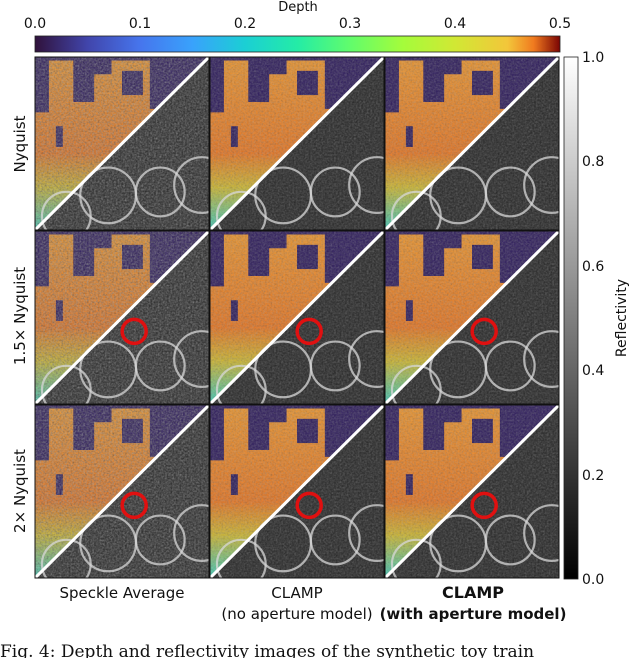 The width and height of the screenshot is (640, 658). Describe the element at coordinates (593, 580) in the screenshot. I see `reflectivity-tick: 0.0` at that location.